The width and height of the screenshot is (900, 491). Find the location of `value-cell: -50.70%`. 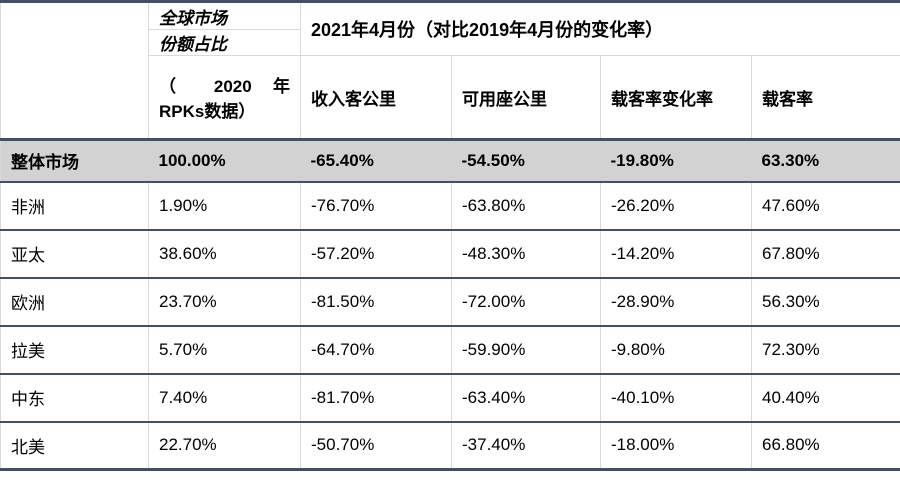

value-cell: -50.70% is located at coordinates (376, 446).